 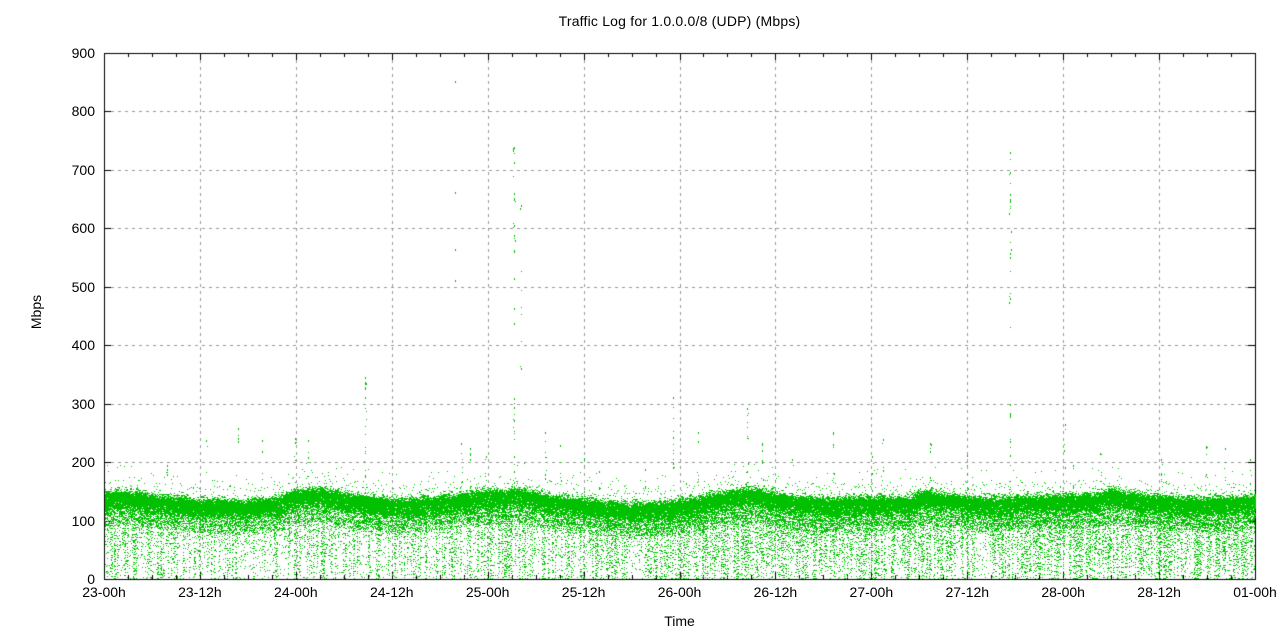 What do you see at coordinates (83, 462) in the screenshot?
I see `y-tick-label: 200` at bounding box center [83, 462].